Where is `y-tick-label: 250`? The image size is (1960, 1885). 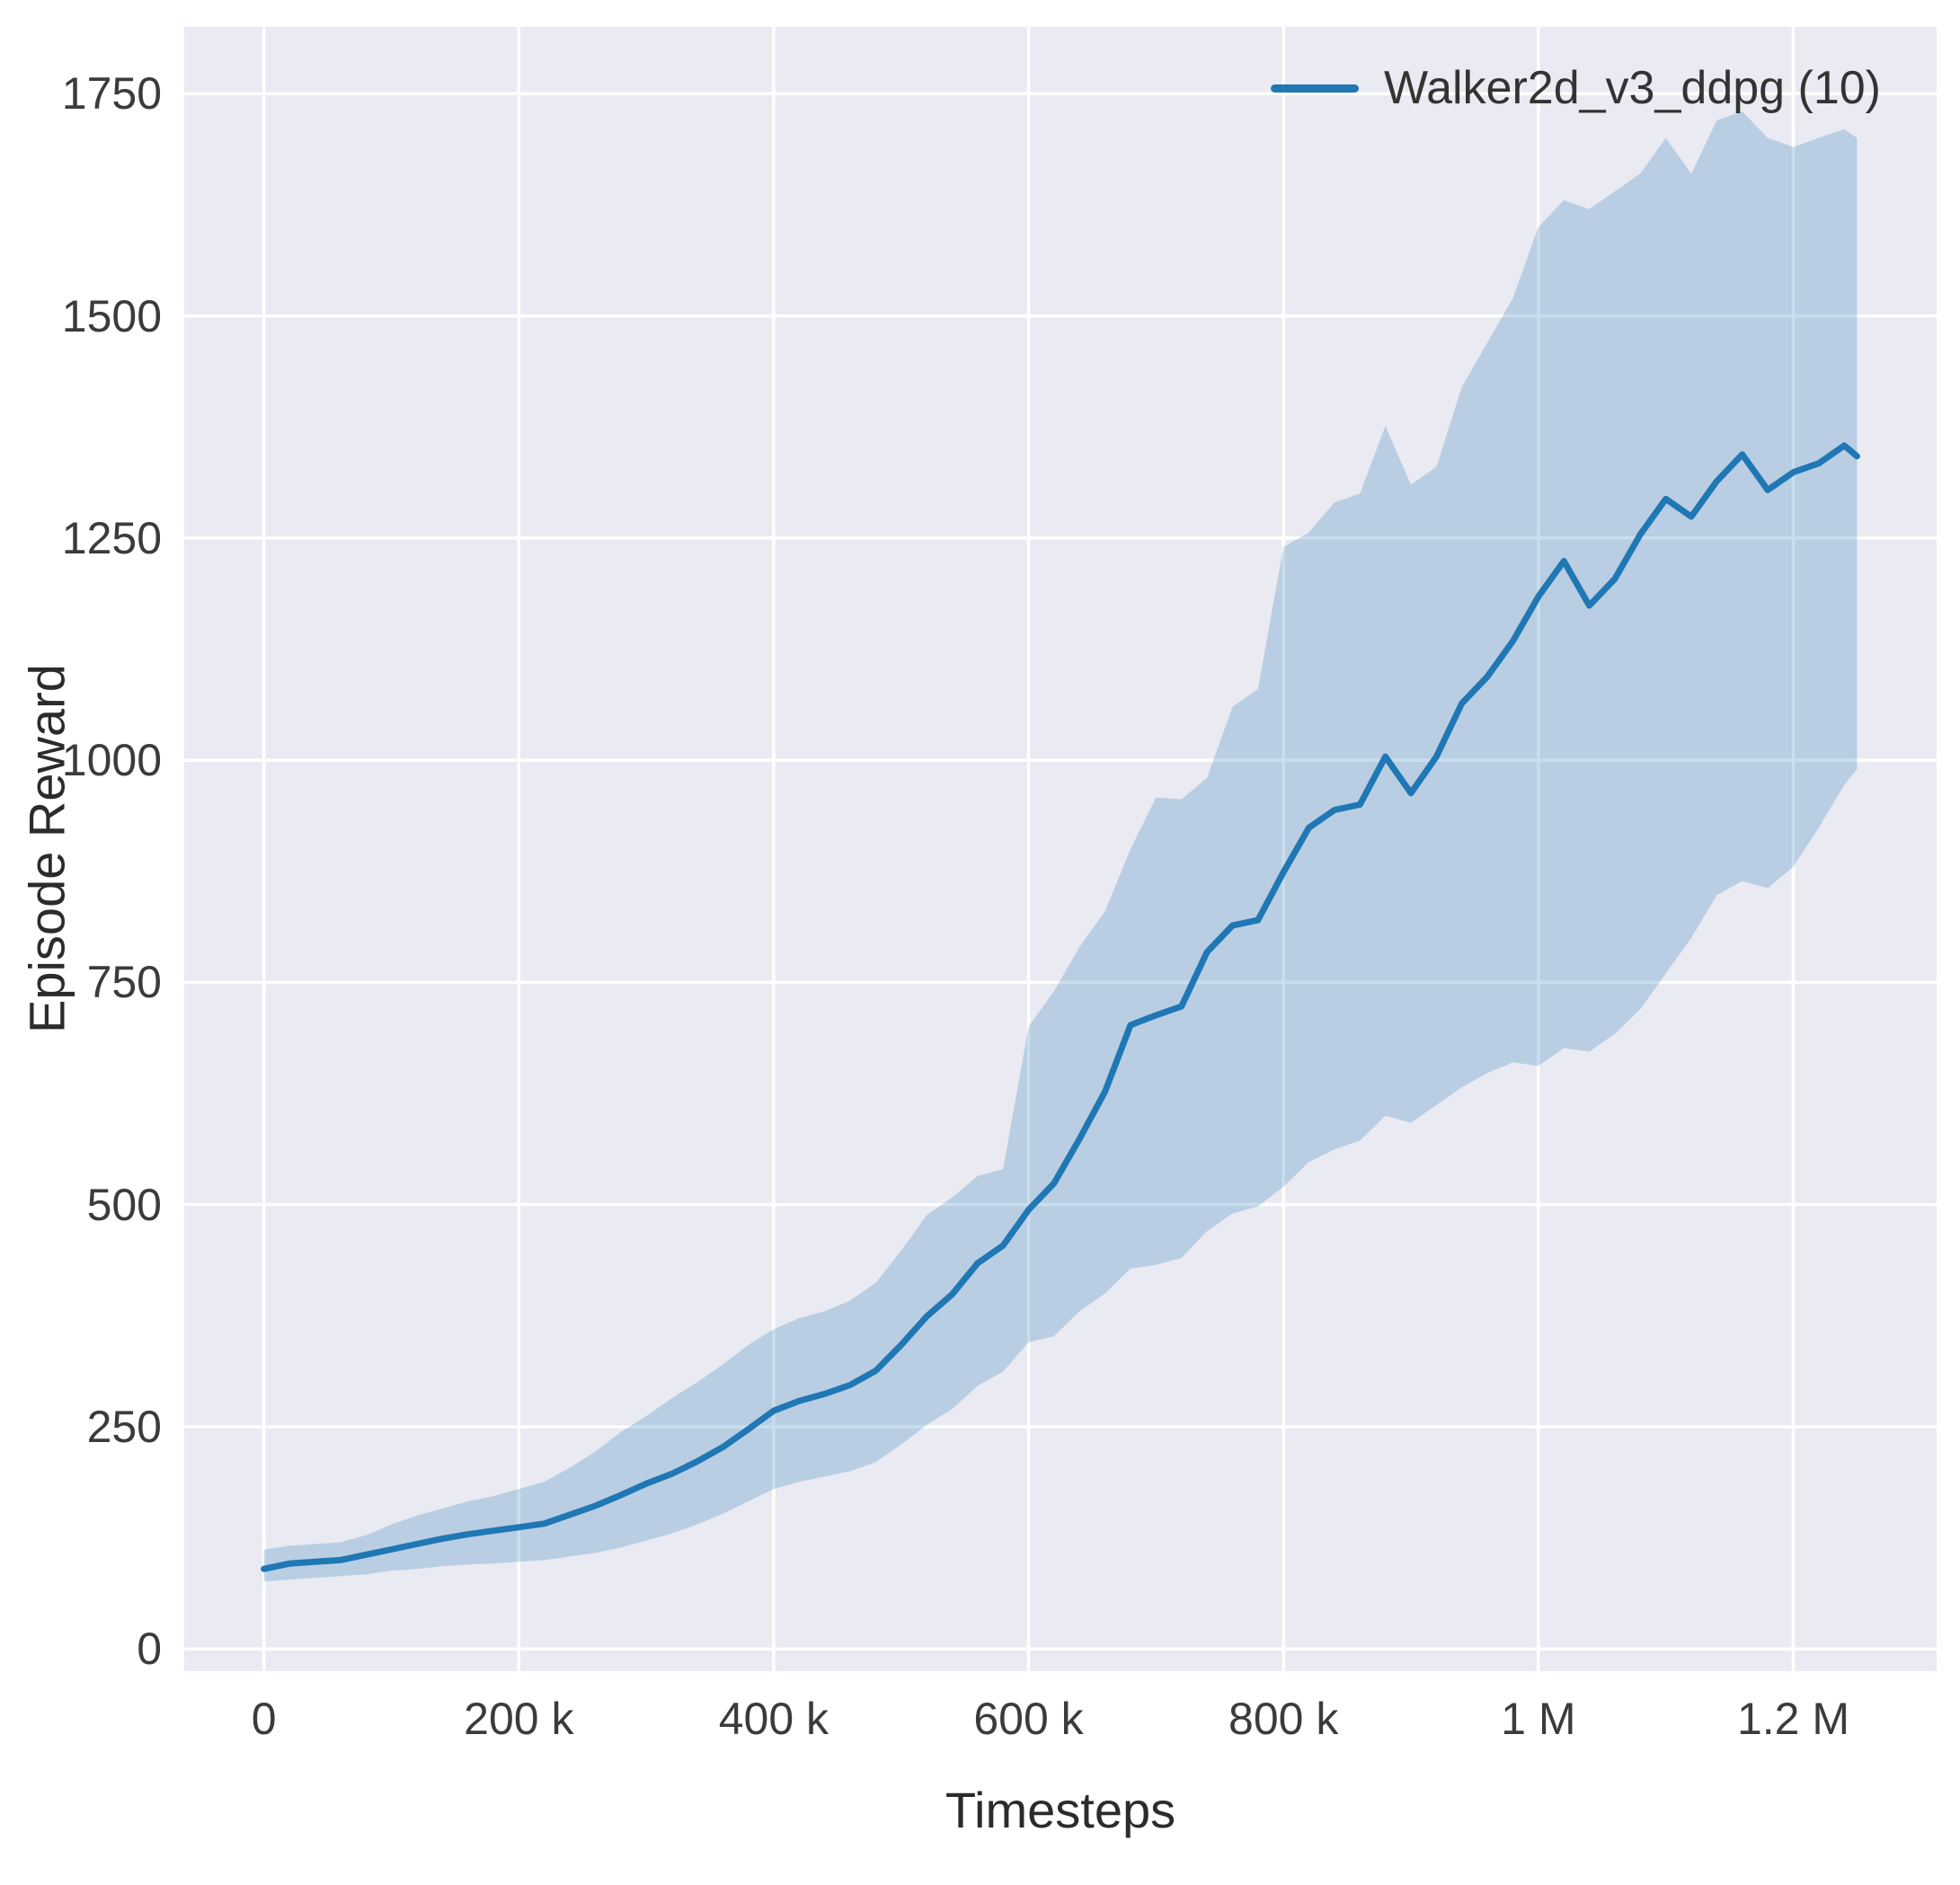 y-tick-label: 250 is located at coordinates (124, 1427).